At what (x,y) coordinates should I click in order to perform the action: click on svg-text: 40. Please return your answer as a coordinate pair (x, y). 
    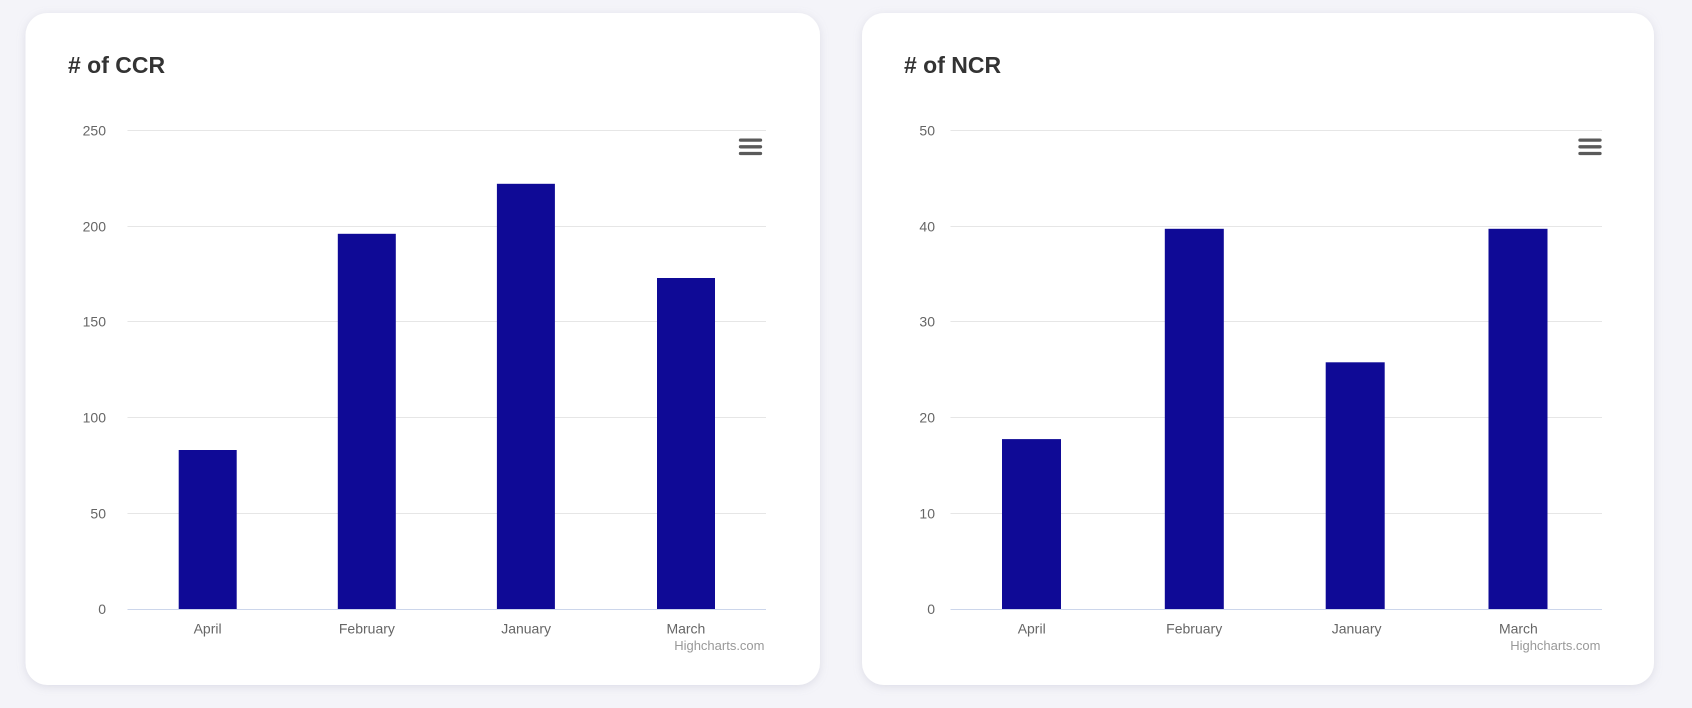
    Looking at the image, I should click on (927, 227).